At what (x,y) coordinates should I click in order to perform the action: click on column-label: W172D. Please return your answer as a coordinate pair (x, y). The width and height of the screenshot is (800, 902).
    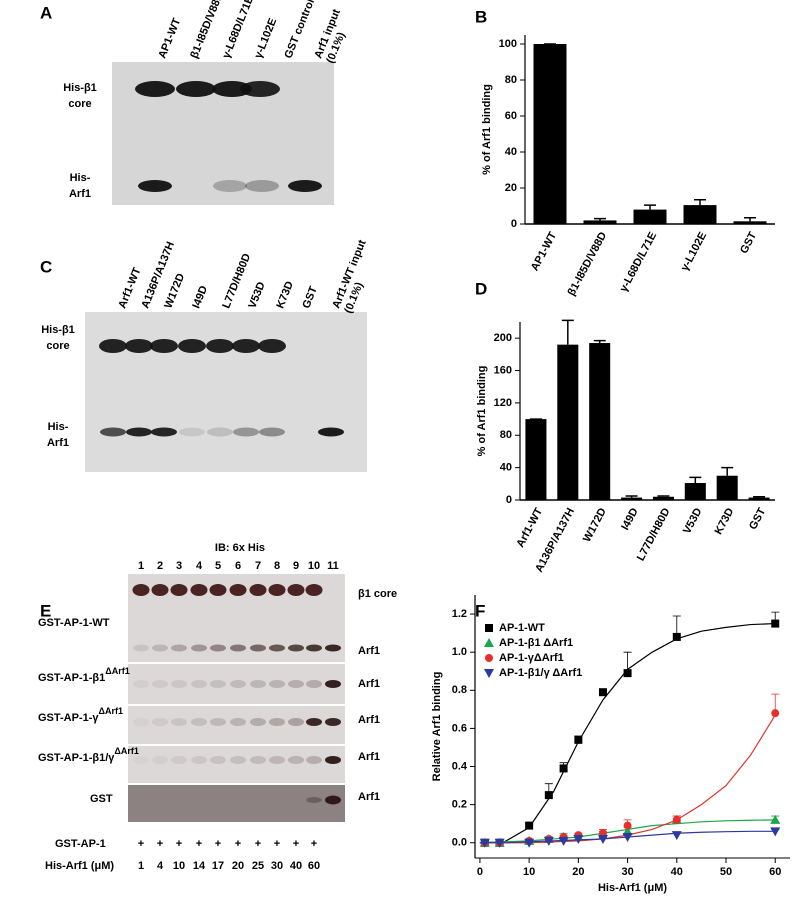
    Looking at the image, I should click on (174, 291).